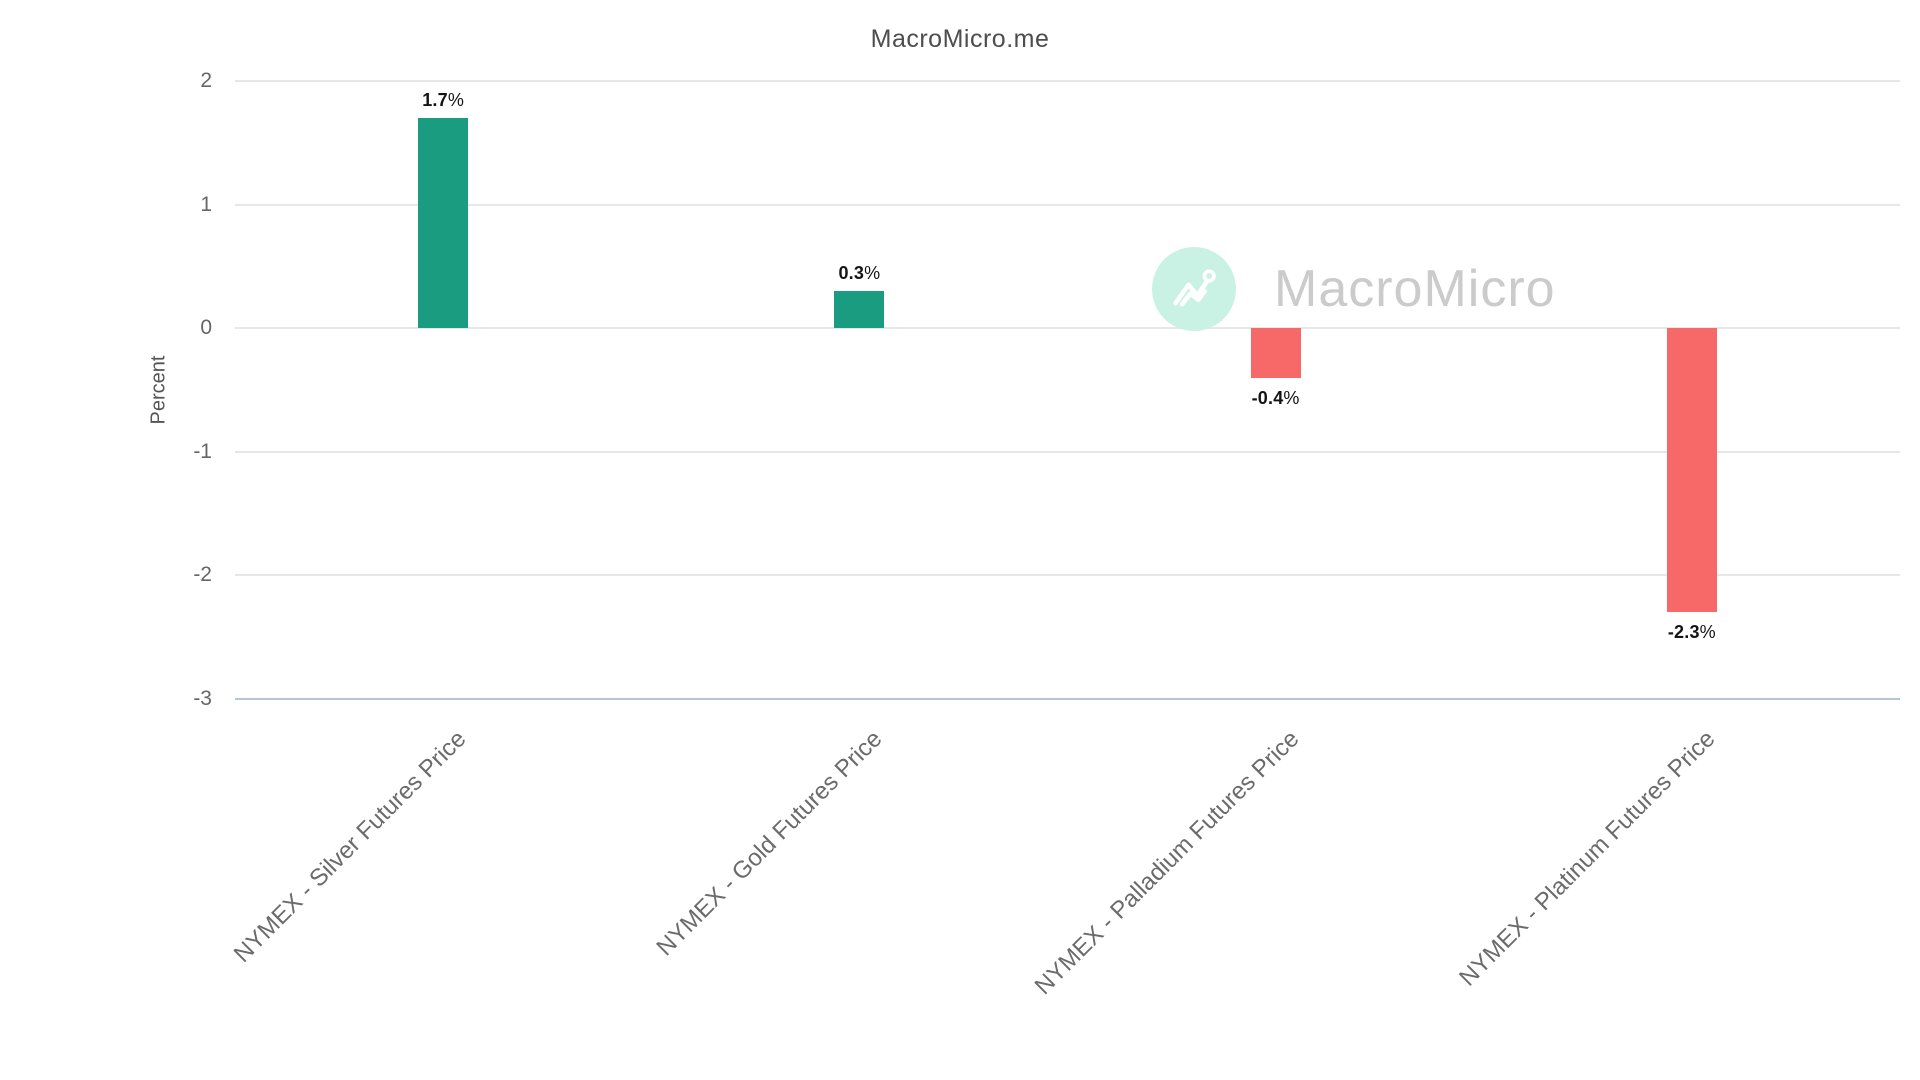 The width and height of the screenshot is (1920, 1080). I want to click on y-tick-label: -1, so click(202, 451).